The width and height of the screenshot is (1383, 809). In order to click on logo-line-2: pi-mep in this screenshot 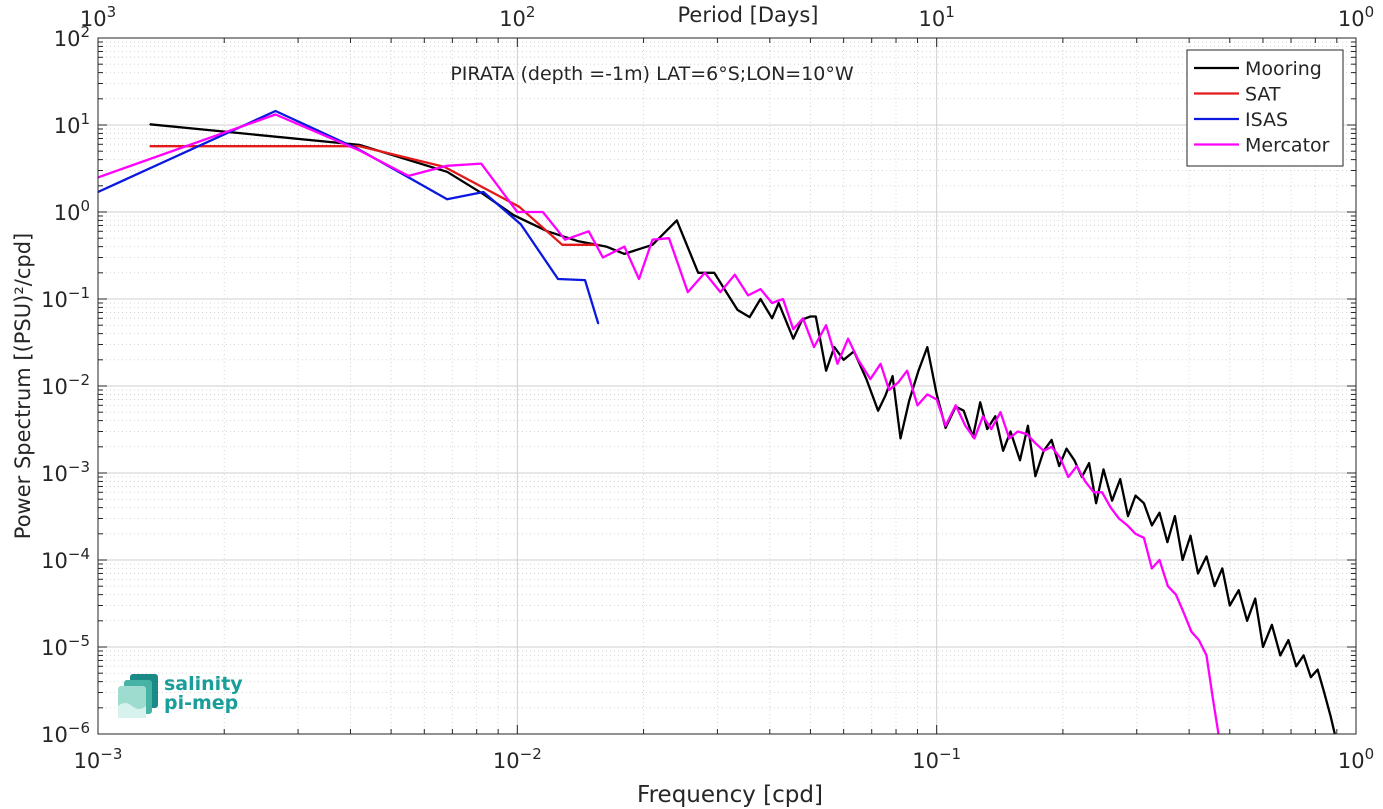, I will do `click(201, 703)`.